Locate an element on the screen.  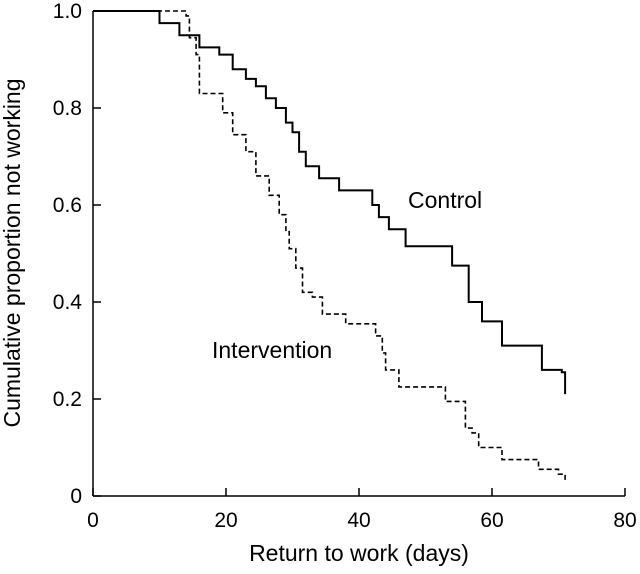
y-tick-label: 0.6 is located at coordinates (67, 205).